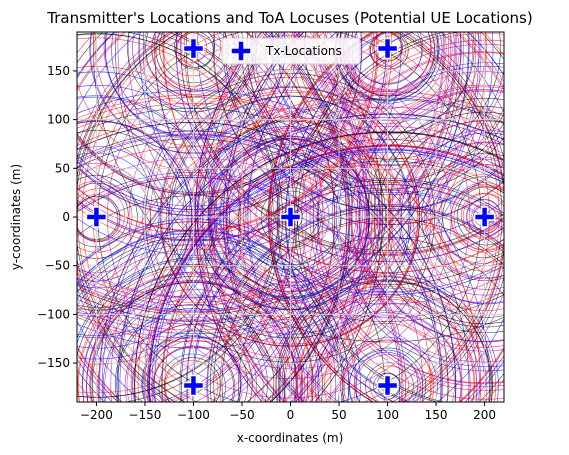 The image size is (569, 455). I want to click on legend: Tx-Locations, so click(291, 51).